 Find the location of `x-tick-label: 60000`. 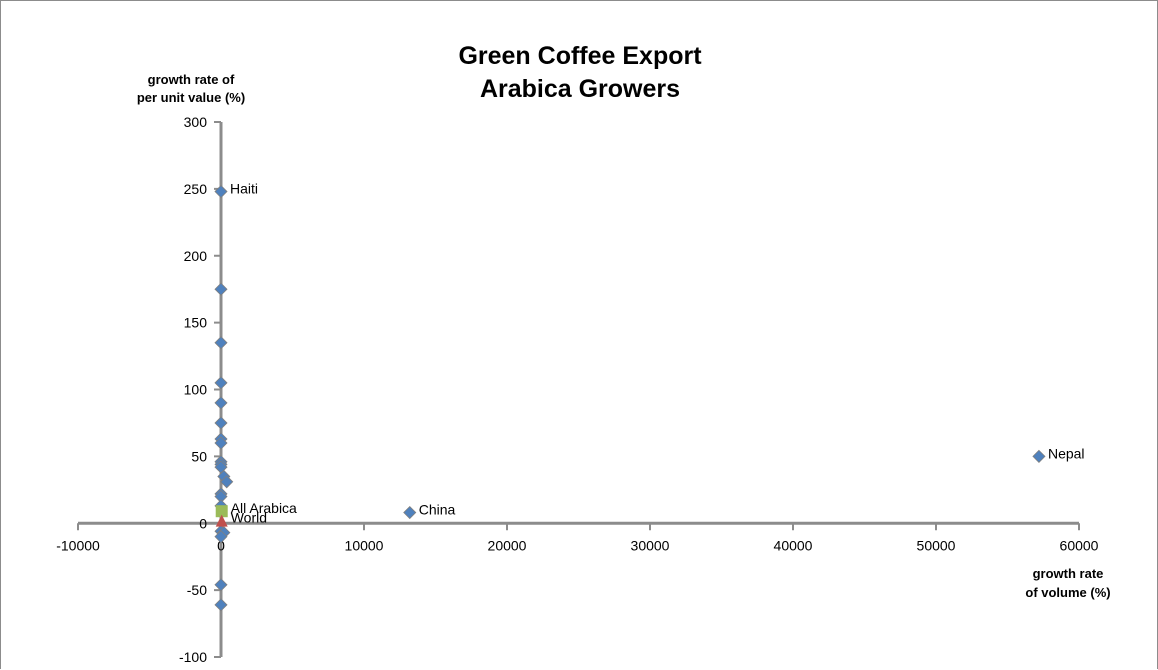

x-tick-label: 60000 is located at coordinates (1079, 545).